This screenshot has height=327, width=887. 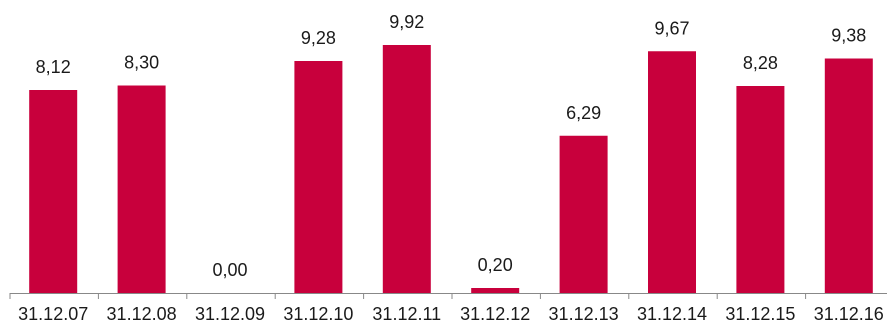 I want to click on value-label: 9,38, so click(x=848, y=36).